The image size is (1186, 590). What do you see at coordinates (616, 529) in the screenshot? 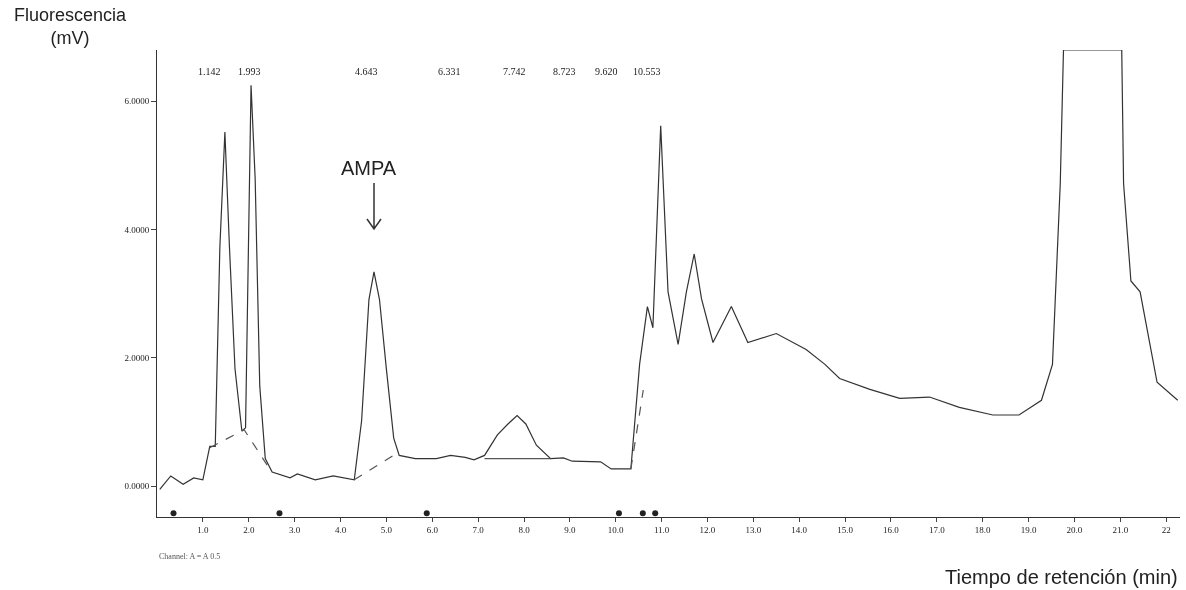
I see `x-tick-label: 10.0` at bounding box center [616, 529].